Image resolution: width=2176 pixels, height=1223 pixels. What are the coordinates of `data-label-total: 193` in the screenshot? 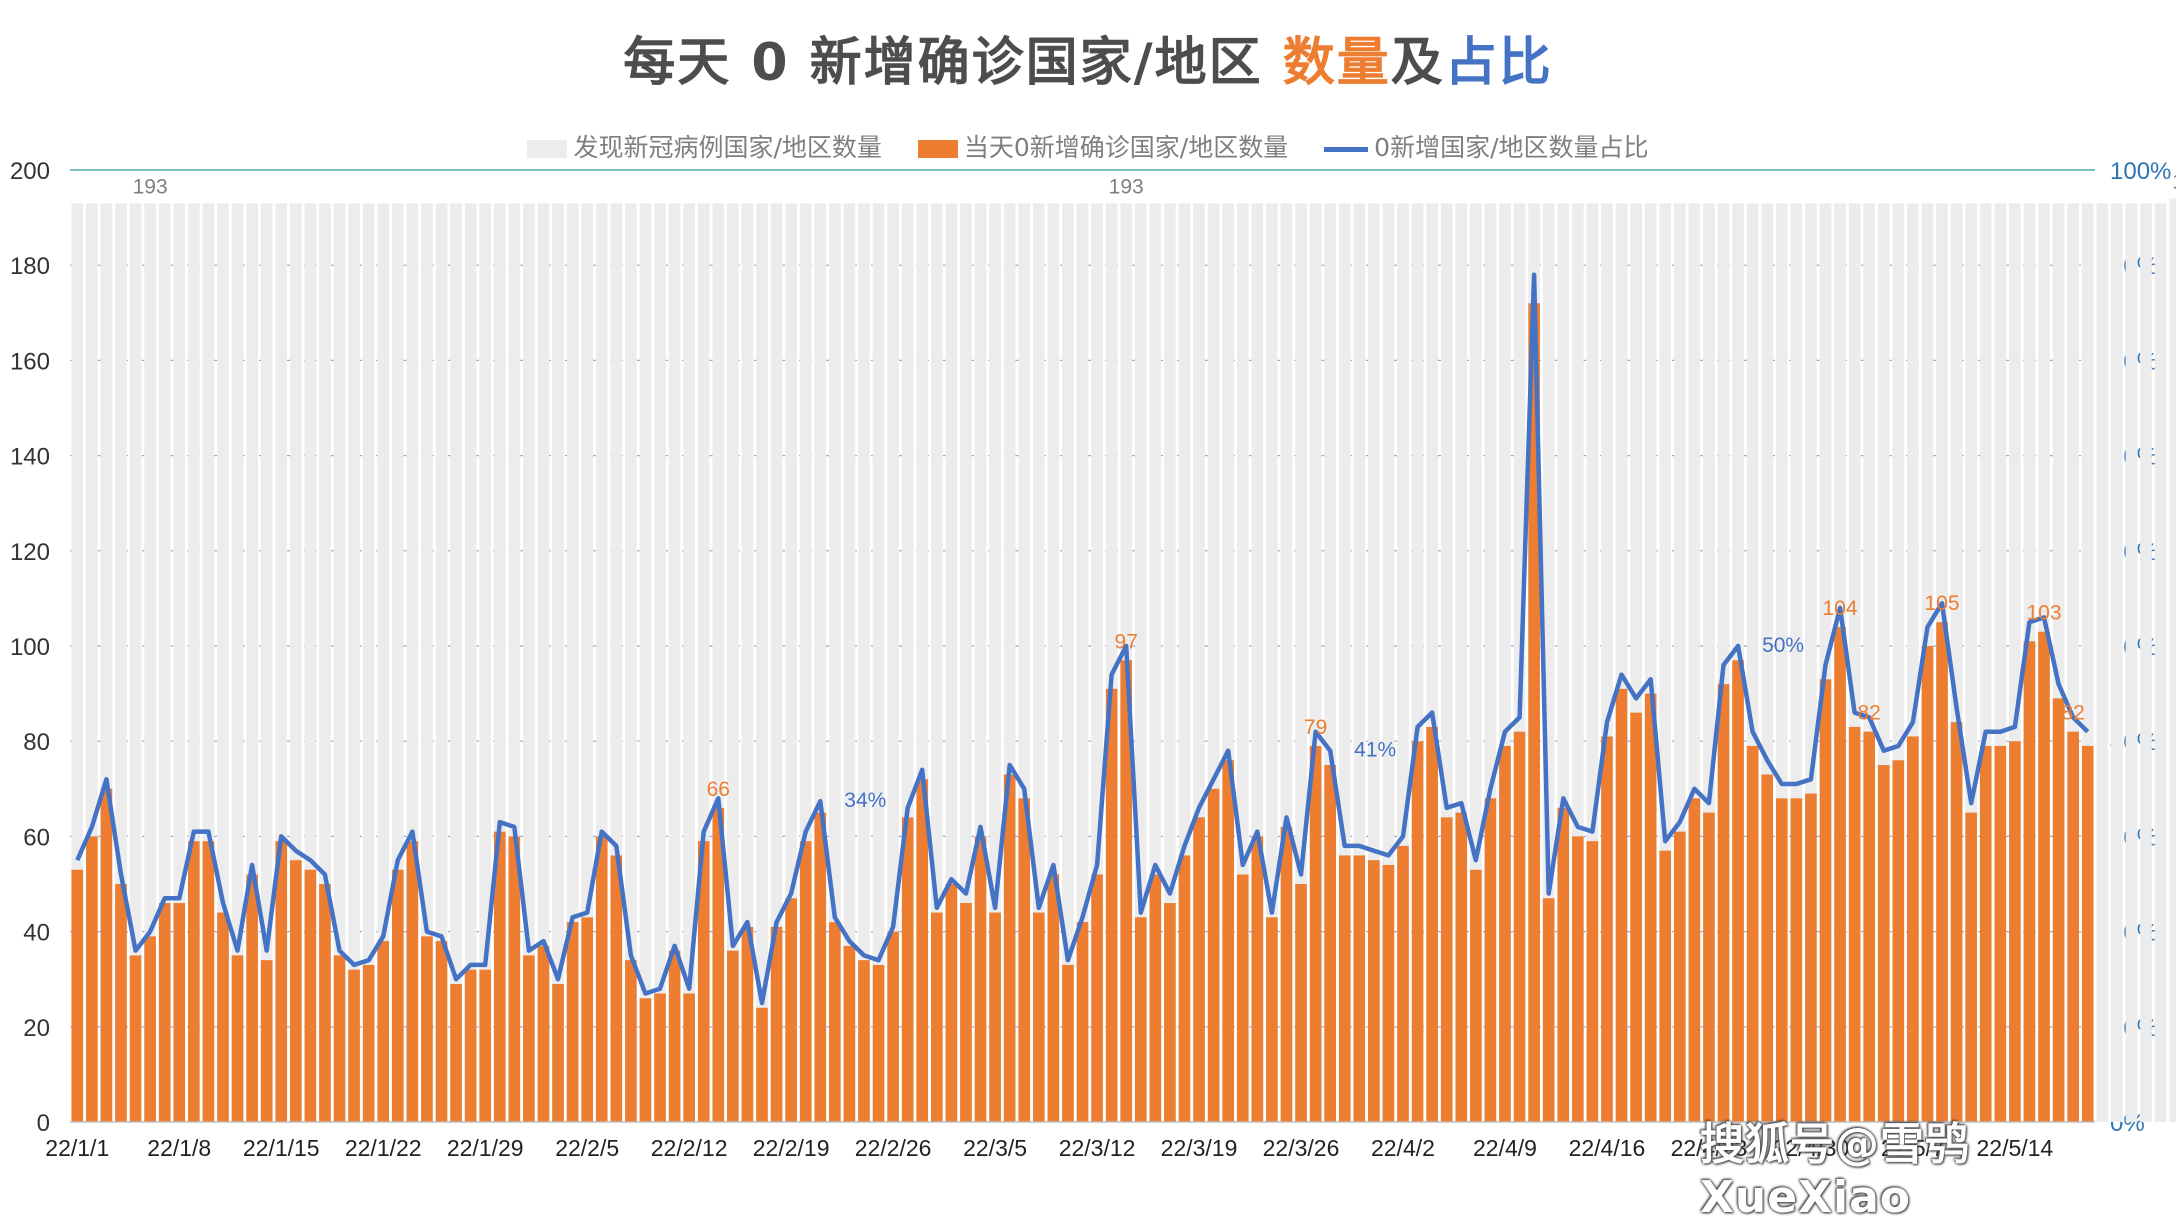 It's located at (150, 186).